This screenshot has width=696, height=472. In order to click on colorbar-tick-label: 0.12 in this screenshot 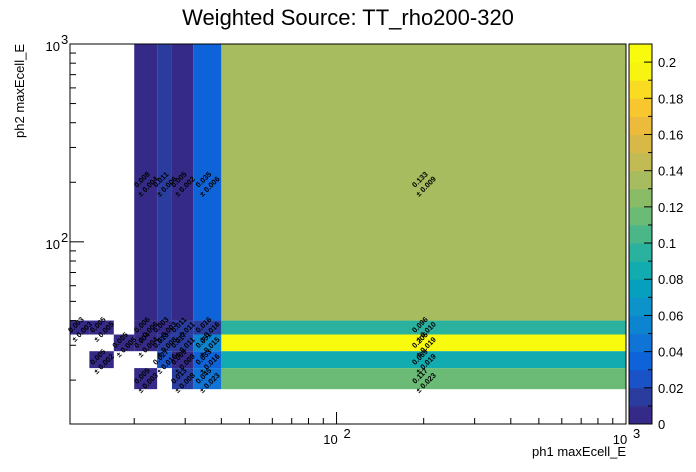, I will do `click(670, 207)`.